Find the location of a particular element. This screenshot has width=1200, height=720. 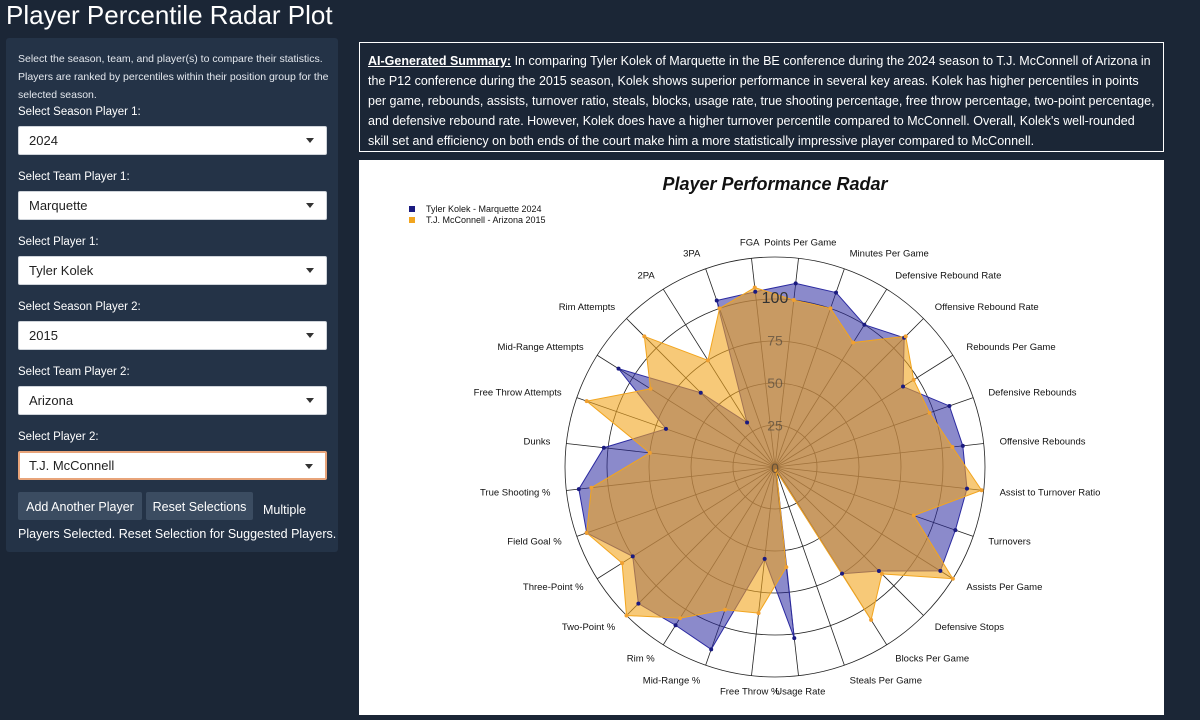

player1-value: Tyler Kolek is located at coordinates (61, 270).